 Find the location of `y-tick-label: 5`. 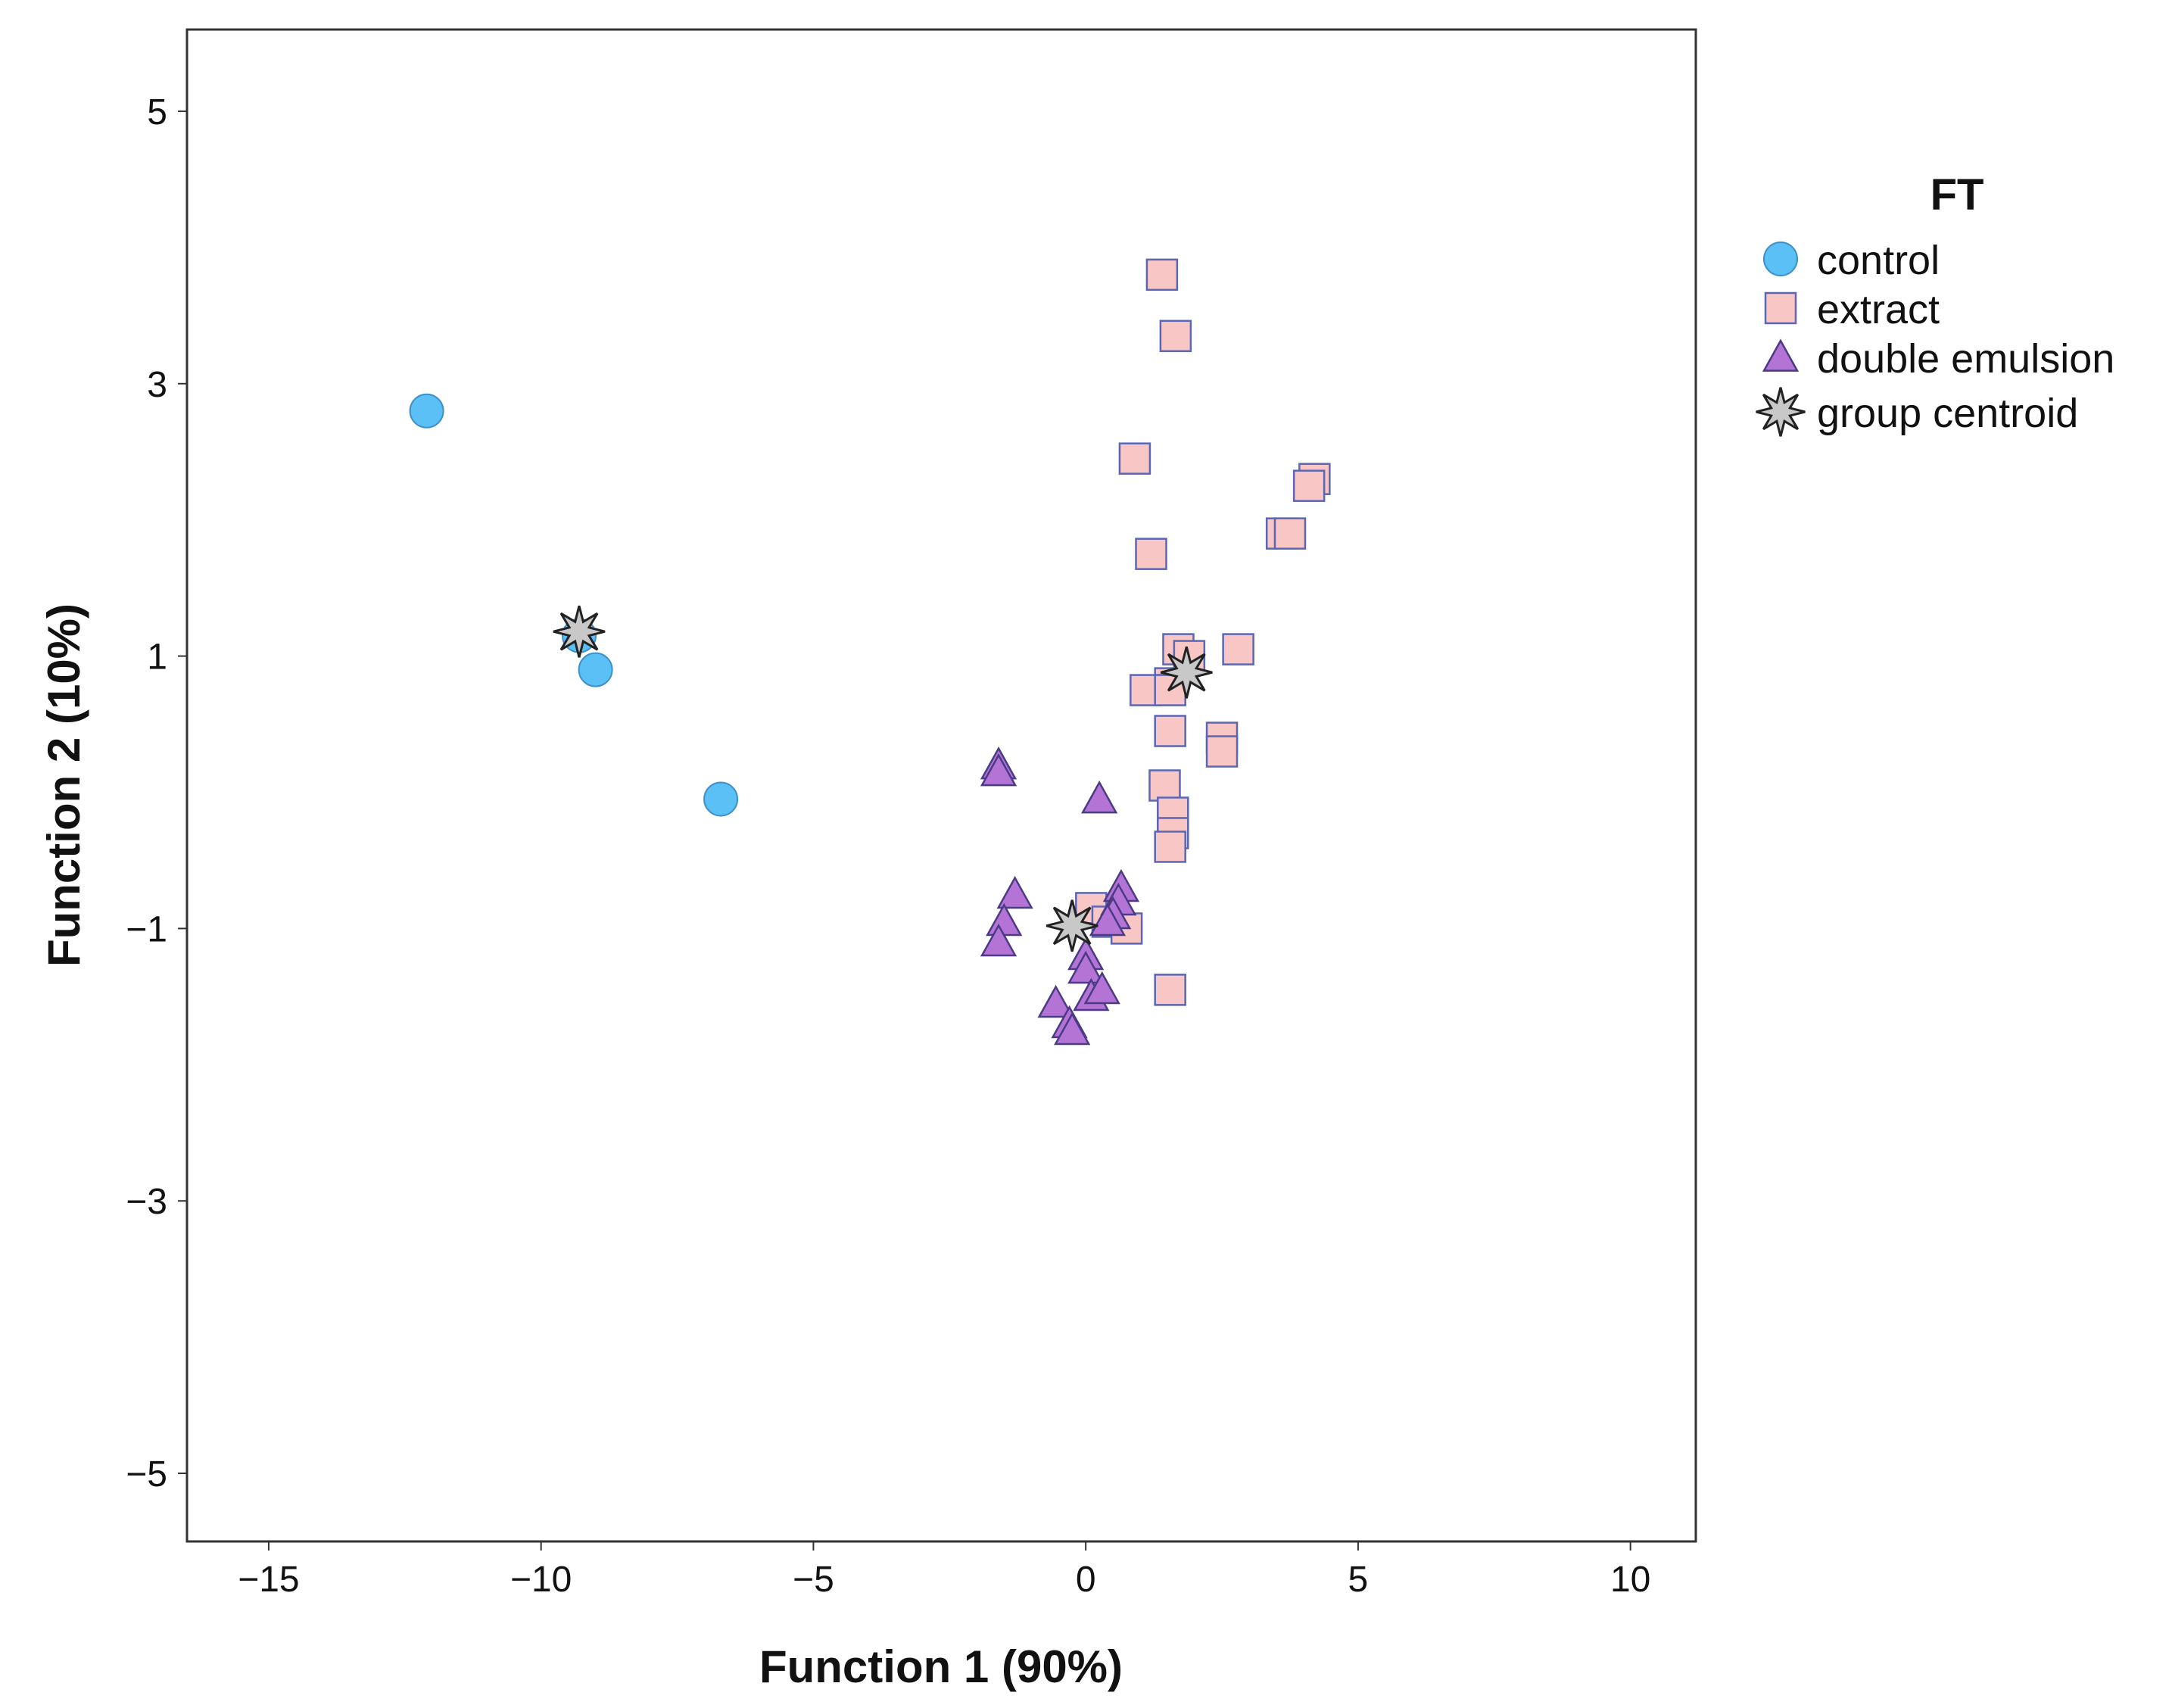

y-tick-label: 5 is located at coordinates (157, 112).